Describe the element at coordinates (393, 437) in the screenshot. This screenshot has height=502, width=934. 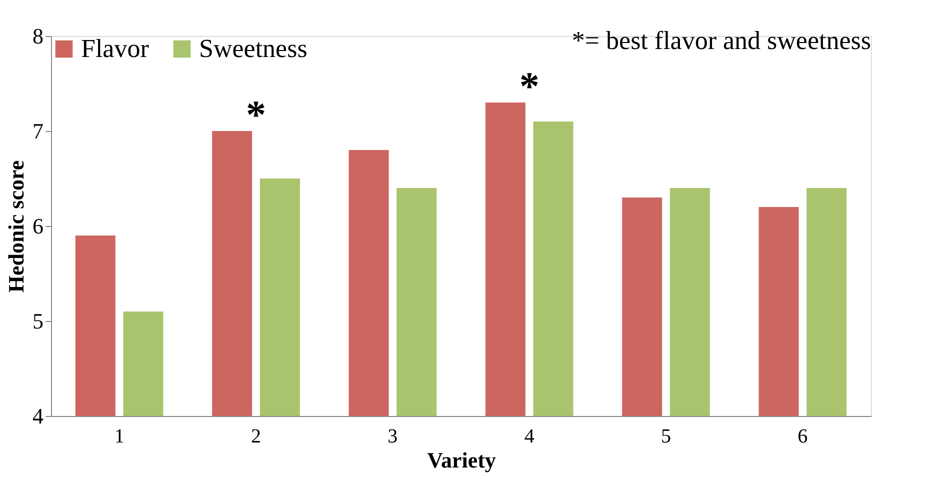
I see `x-tick-label: 3` at that location.